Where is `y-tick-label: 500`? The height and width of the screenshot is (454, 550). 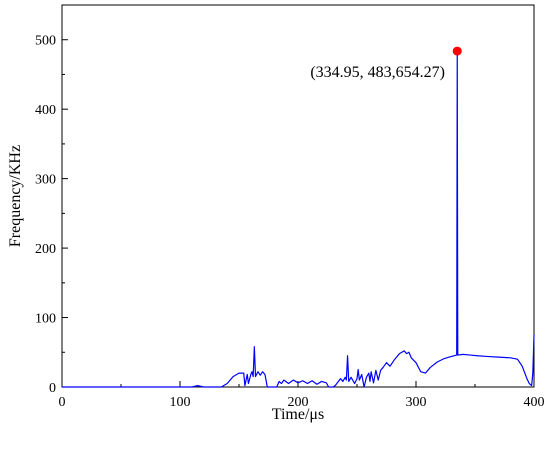
y-tick-label: 500 is located at coordinates (45, 41).